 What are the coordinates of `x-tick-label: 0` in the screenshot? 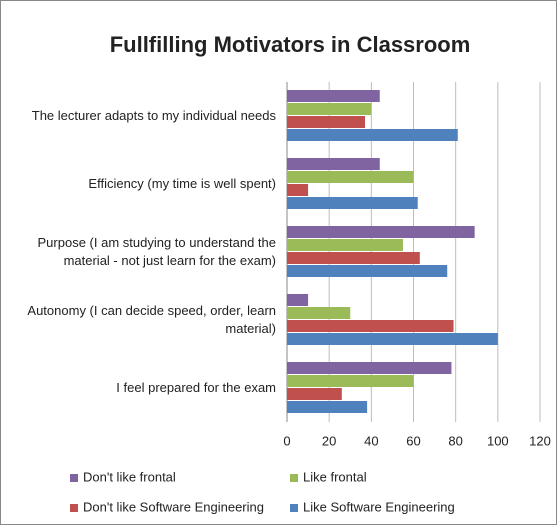 It's located at (286, 440).